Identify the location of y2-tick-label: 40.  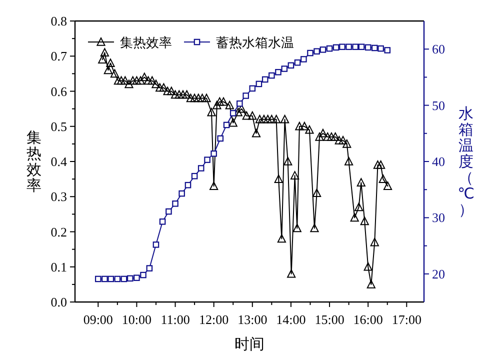
(438, 161).